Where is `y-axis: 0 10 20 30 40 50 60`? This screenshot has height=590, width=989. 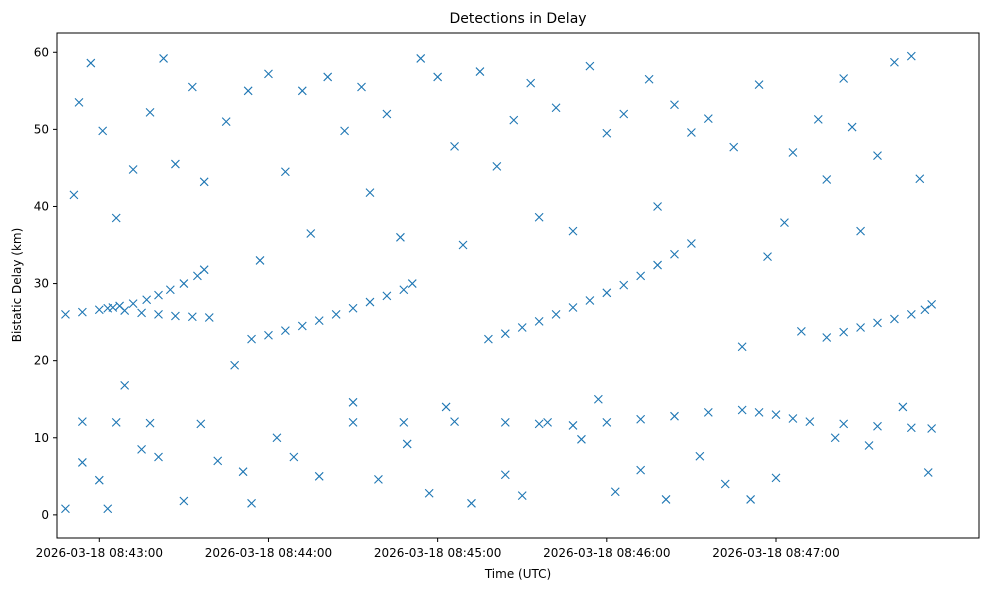
y-axis: 0 10 20 30 40 50 60 is located at coordinates (45, 283).